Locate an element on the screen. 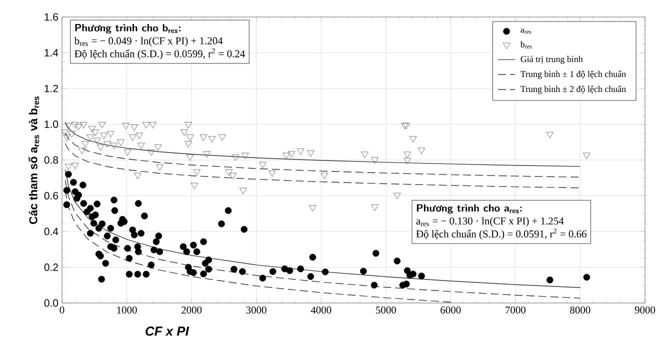 This screenshot has height=356, width=661. legend-label: Trung bình ± 1 độ lệch chuẩn is located at coordinates (573, 74).